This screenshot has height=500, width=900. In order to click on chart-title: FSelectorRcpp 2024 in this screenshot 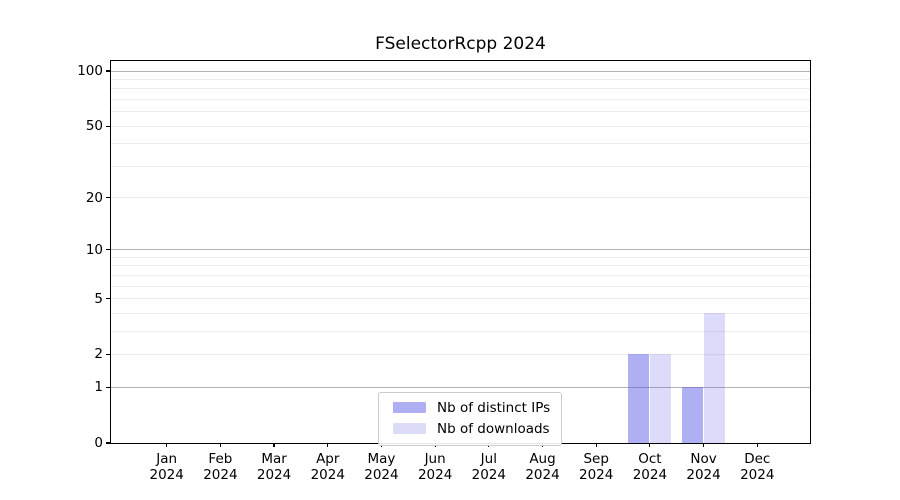, I will do `click(460, 44)`.